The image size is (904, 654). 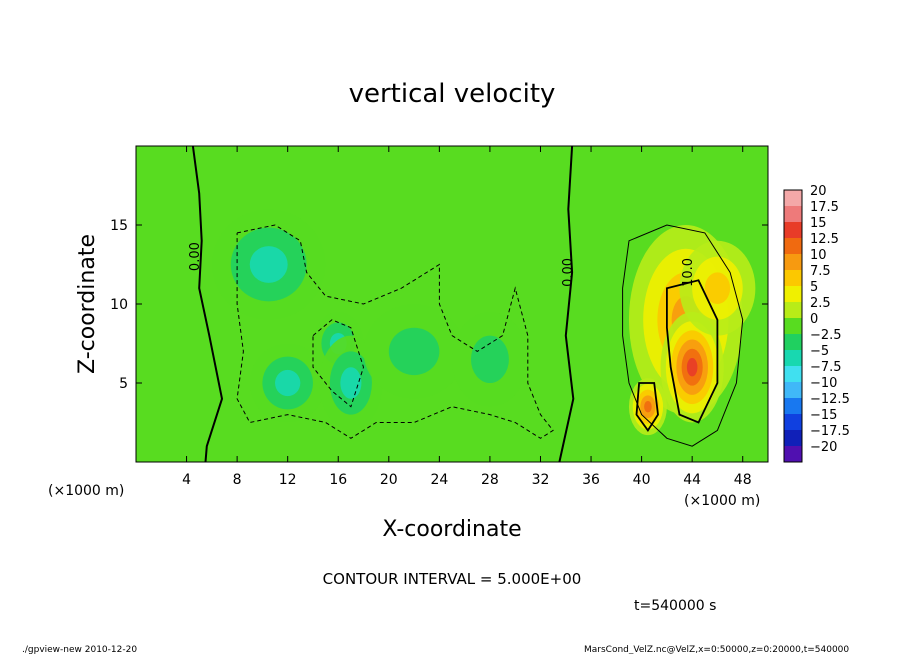 What do you see at coordinates (119, 226) in the screenshot?
I see `y-tick-label-2: 15` at bounding box center [119, 226].